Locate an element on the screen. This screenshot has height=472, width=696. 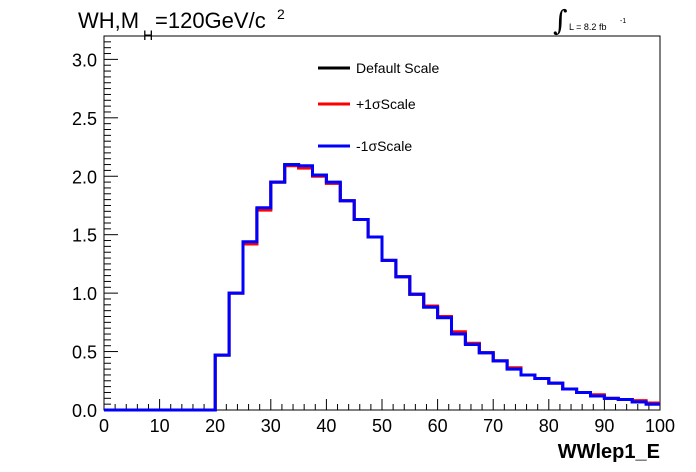
x-tick-label: 60 is located at coordinates (438, 426).